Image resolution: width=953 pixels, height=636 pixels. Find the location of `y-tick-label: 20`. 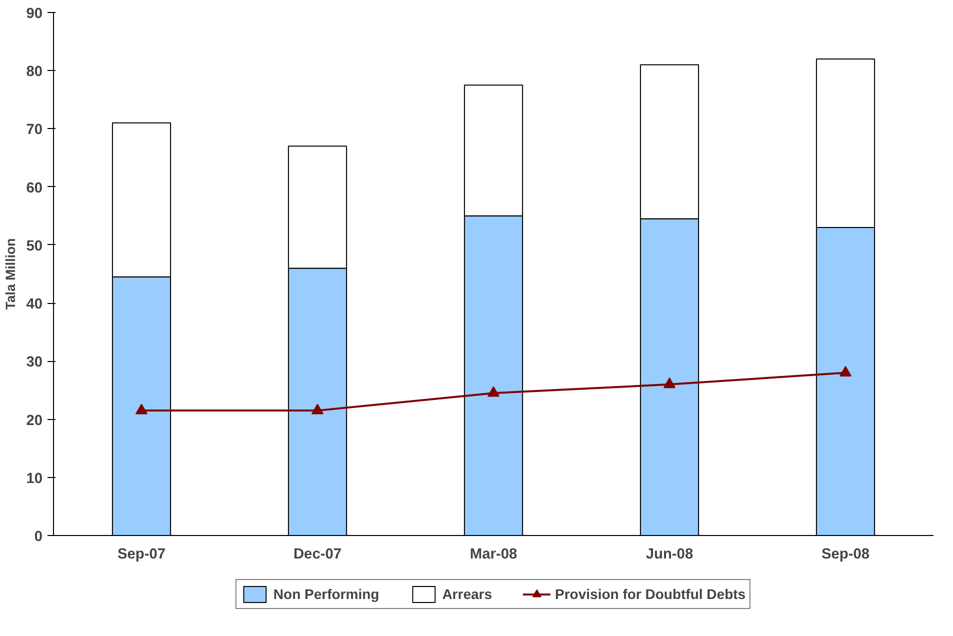

y-tick-label: 20 is located at coordinates (34, 420).